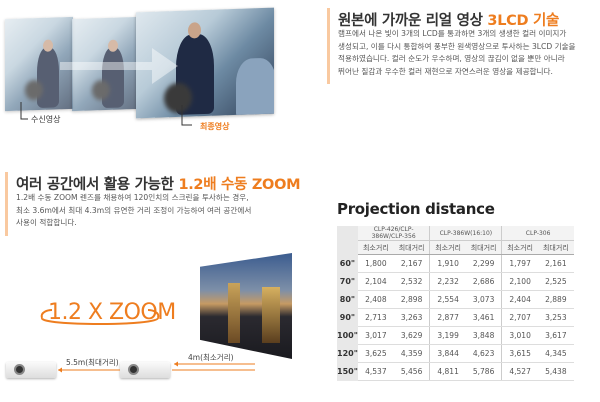 This screenshot has width=600, height=402. What do you see at coordinates (411, 281) in the screenshot?
I see `distance-cell: 2,532` at bounding box center [411, 281].